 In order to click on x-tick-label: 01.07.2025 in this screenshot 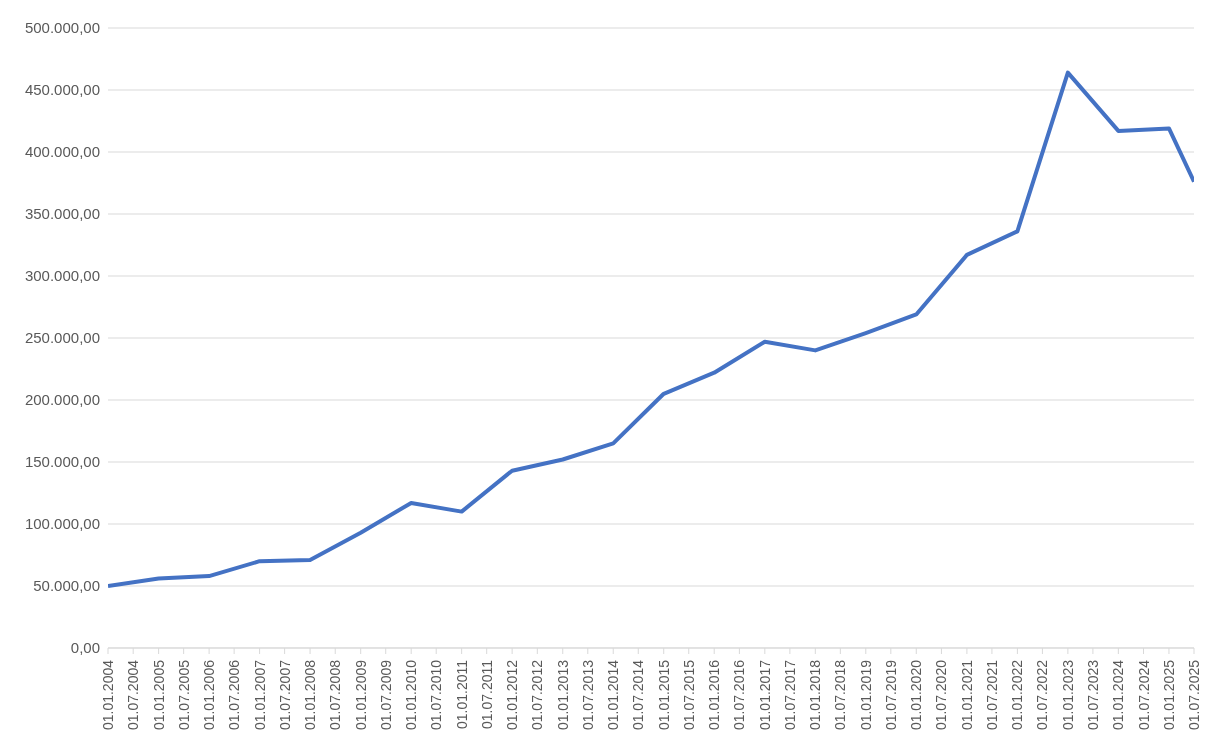, I will do `click(1194, 695)`.